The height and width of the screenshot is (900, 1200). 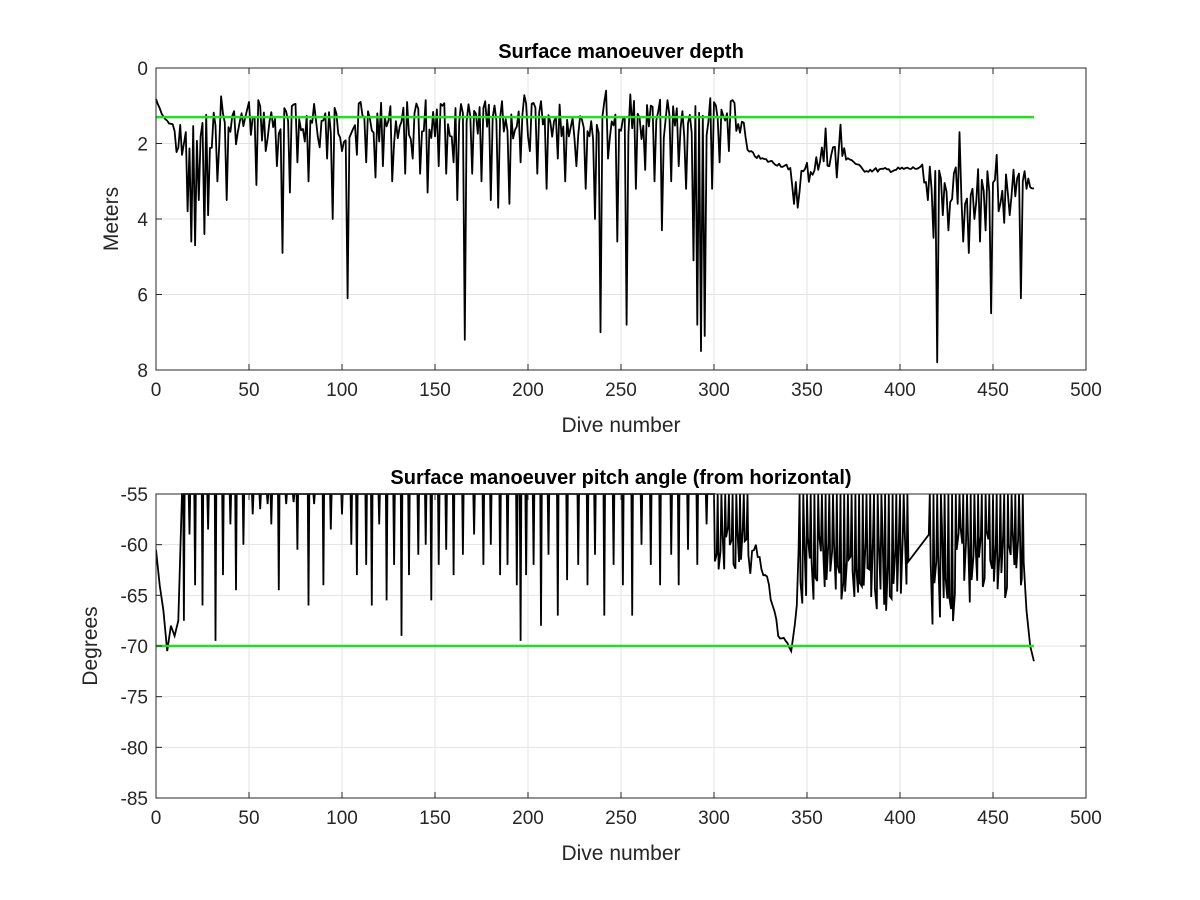 What do you see at coordinates (134, 596) in the screenshot?
I see `pitch-chart-ytick-label: -65` at bounding box center [134, 596].